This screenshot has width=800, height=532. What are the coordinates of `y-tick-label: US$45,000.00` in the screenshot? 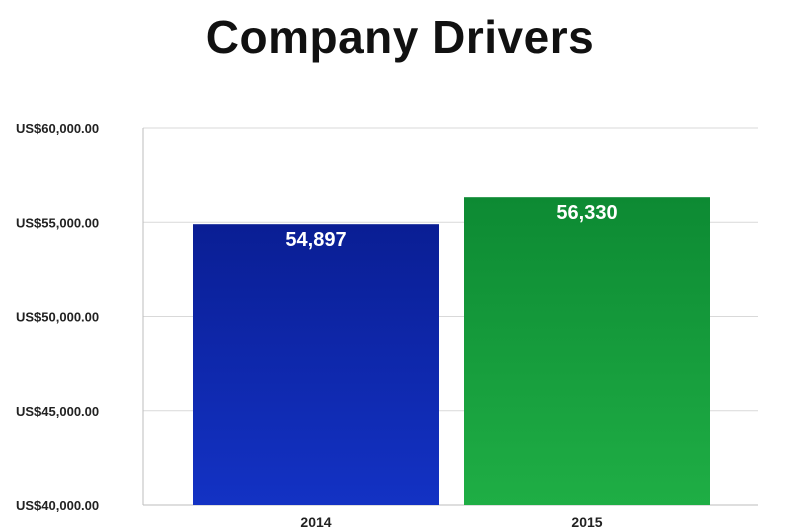 It's located at (57, 411).